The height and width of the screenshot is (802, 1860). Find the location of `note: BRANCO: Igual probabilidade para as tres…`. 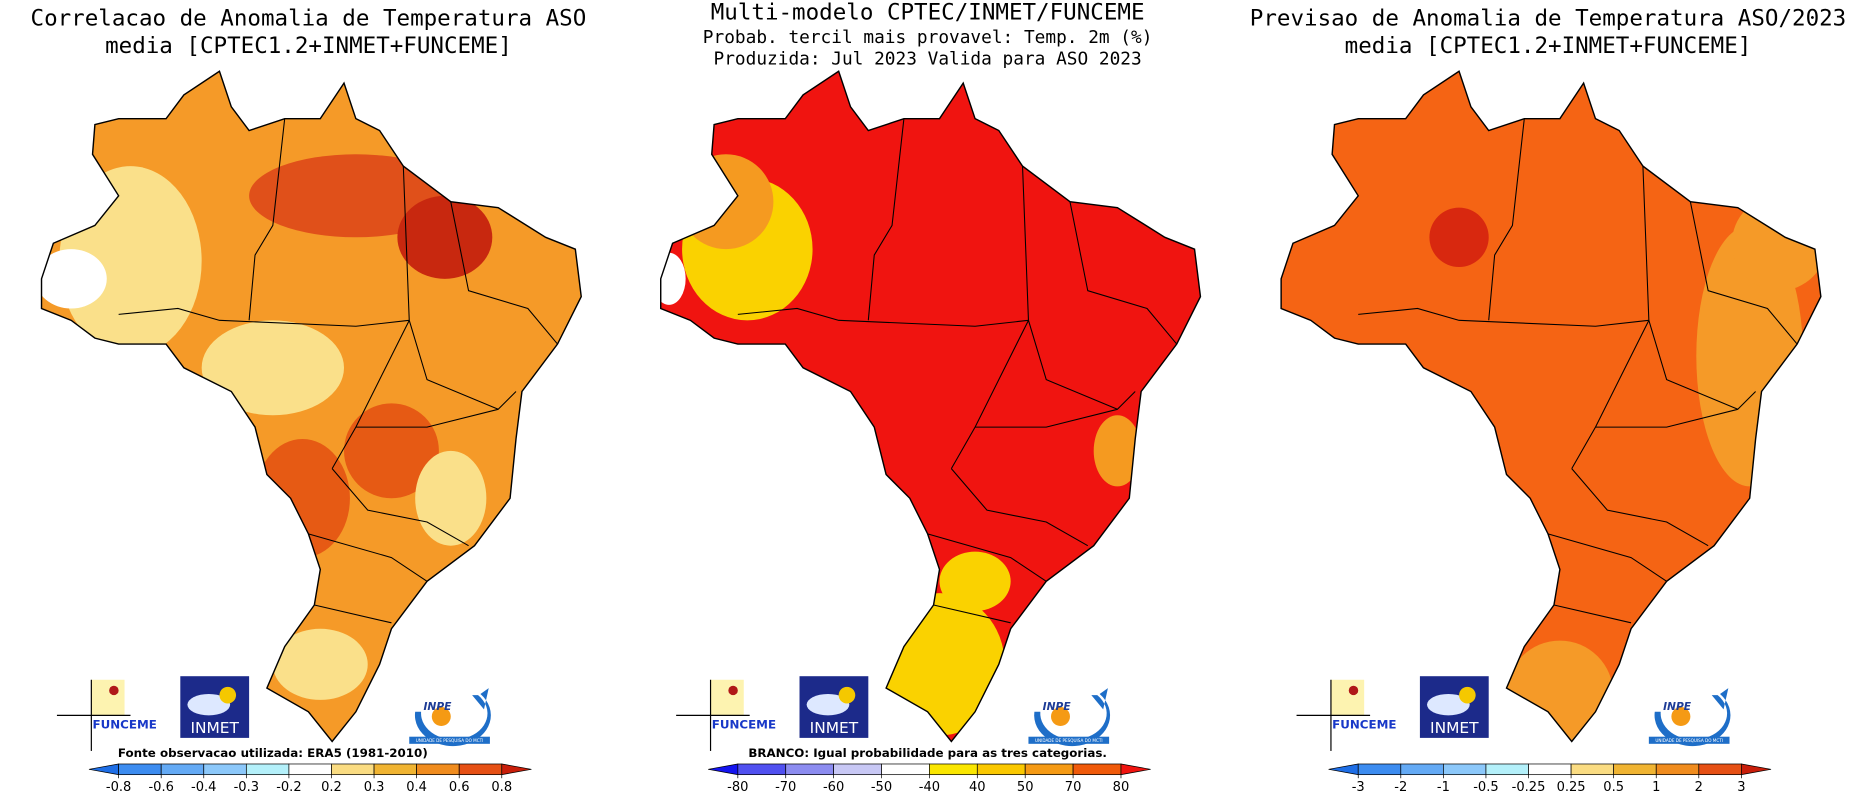

note: BRANCO: Igual probabilidade para as tres… is located at coordinates (927, 753).